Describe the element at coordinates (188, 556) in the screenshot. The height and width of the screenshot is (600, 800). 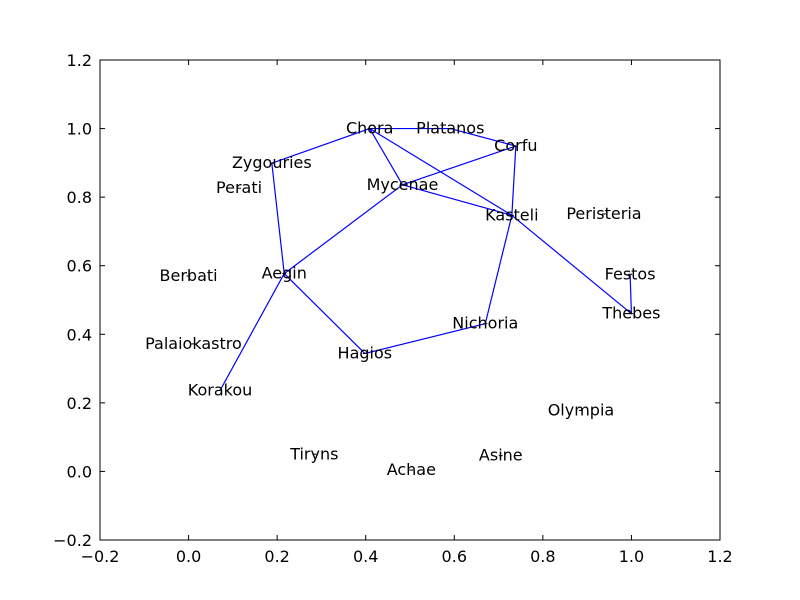
I see `x-tick-label: 0.0` at that location.